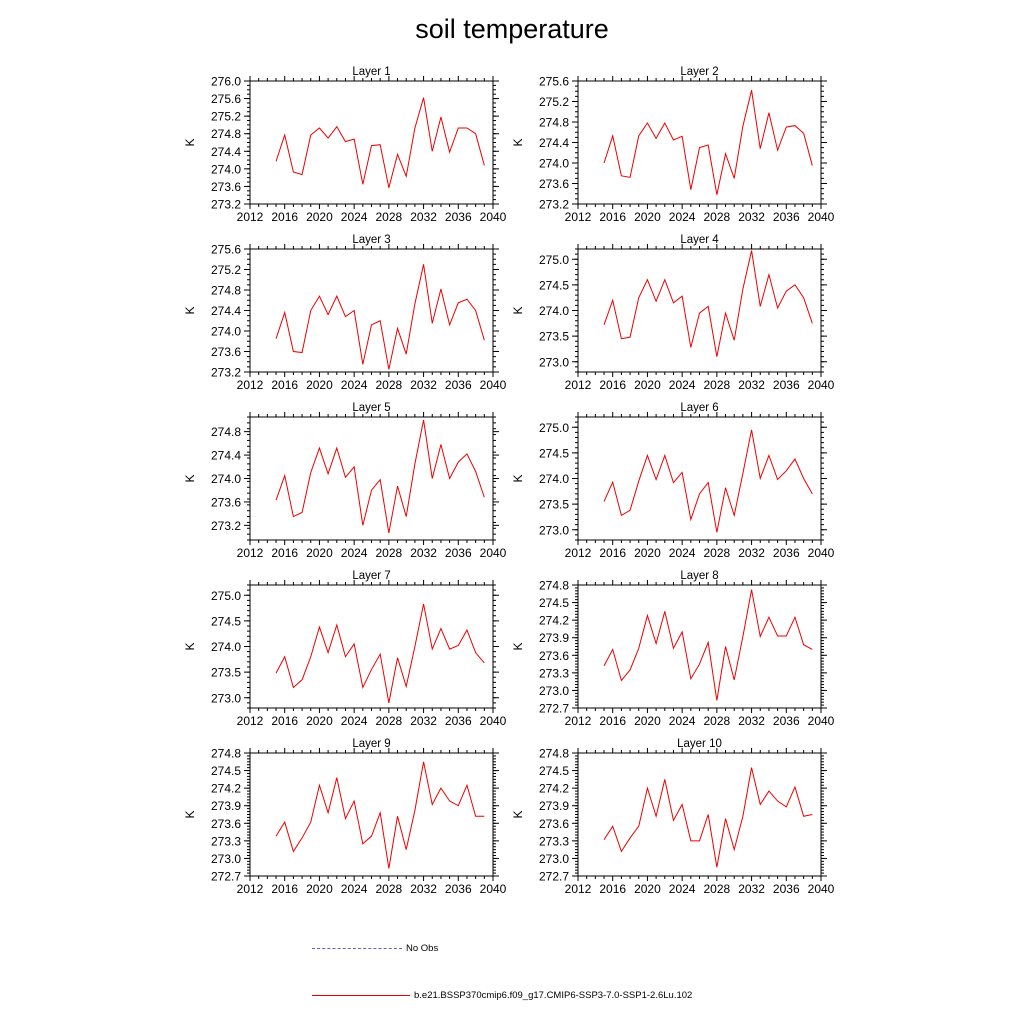  I want to click on y-tick-label: 273.5, so click(554, 505).